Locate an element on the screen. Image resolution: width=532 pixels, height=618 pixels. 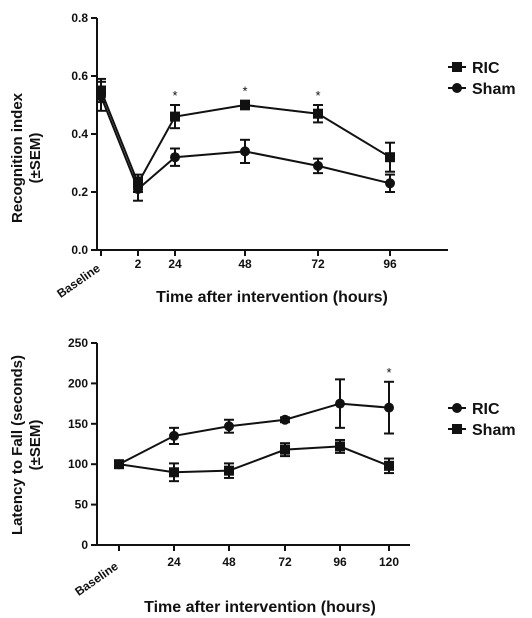
chart2-y-tick-label: 150 is located at coordinates (78, 424).